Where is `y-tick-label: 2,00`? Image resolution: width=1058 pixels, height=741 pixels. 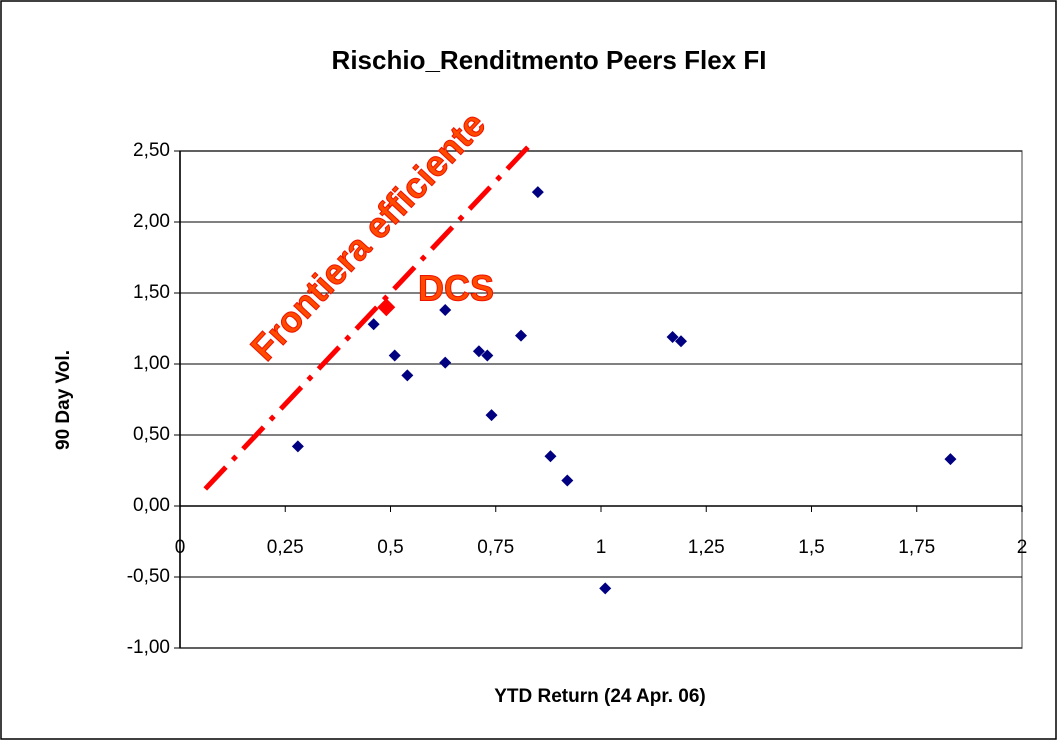
y-tick-label: 2,00 is located at coordinates (151, 221).